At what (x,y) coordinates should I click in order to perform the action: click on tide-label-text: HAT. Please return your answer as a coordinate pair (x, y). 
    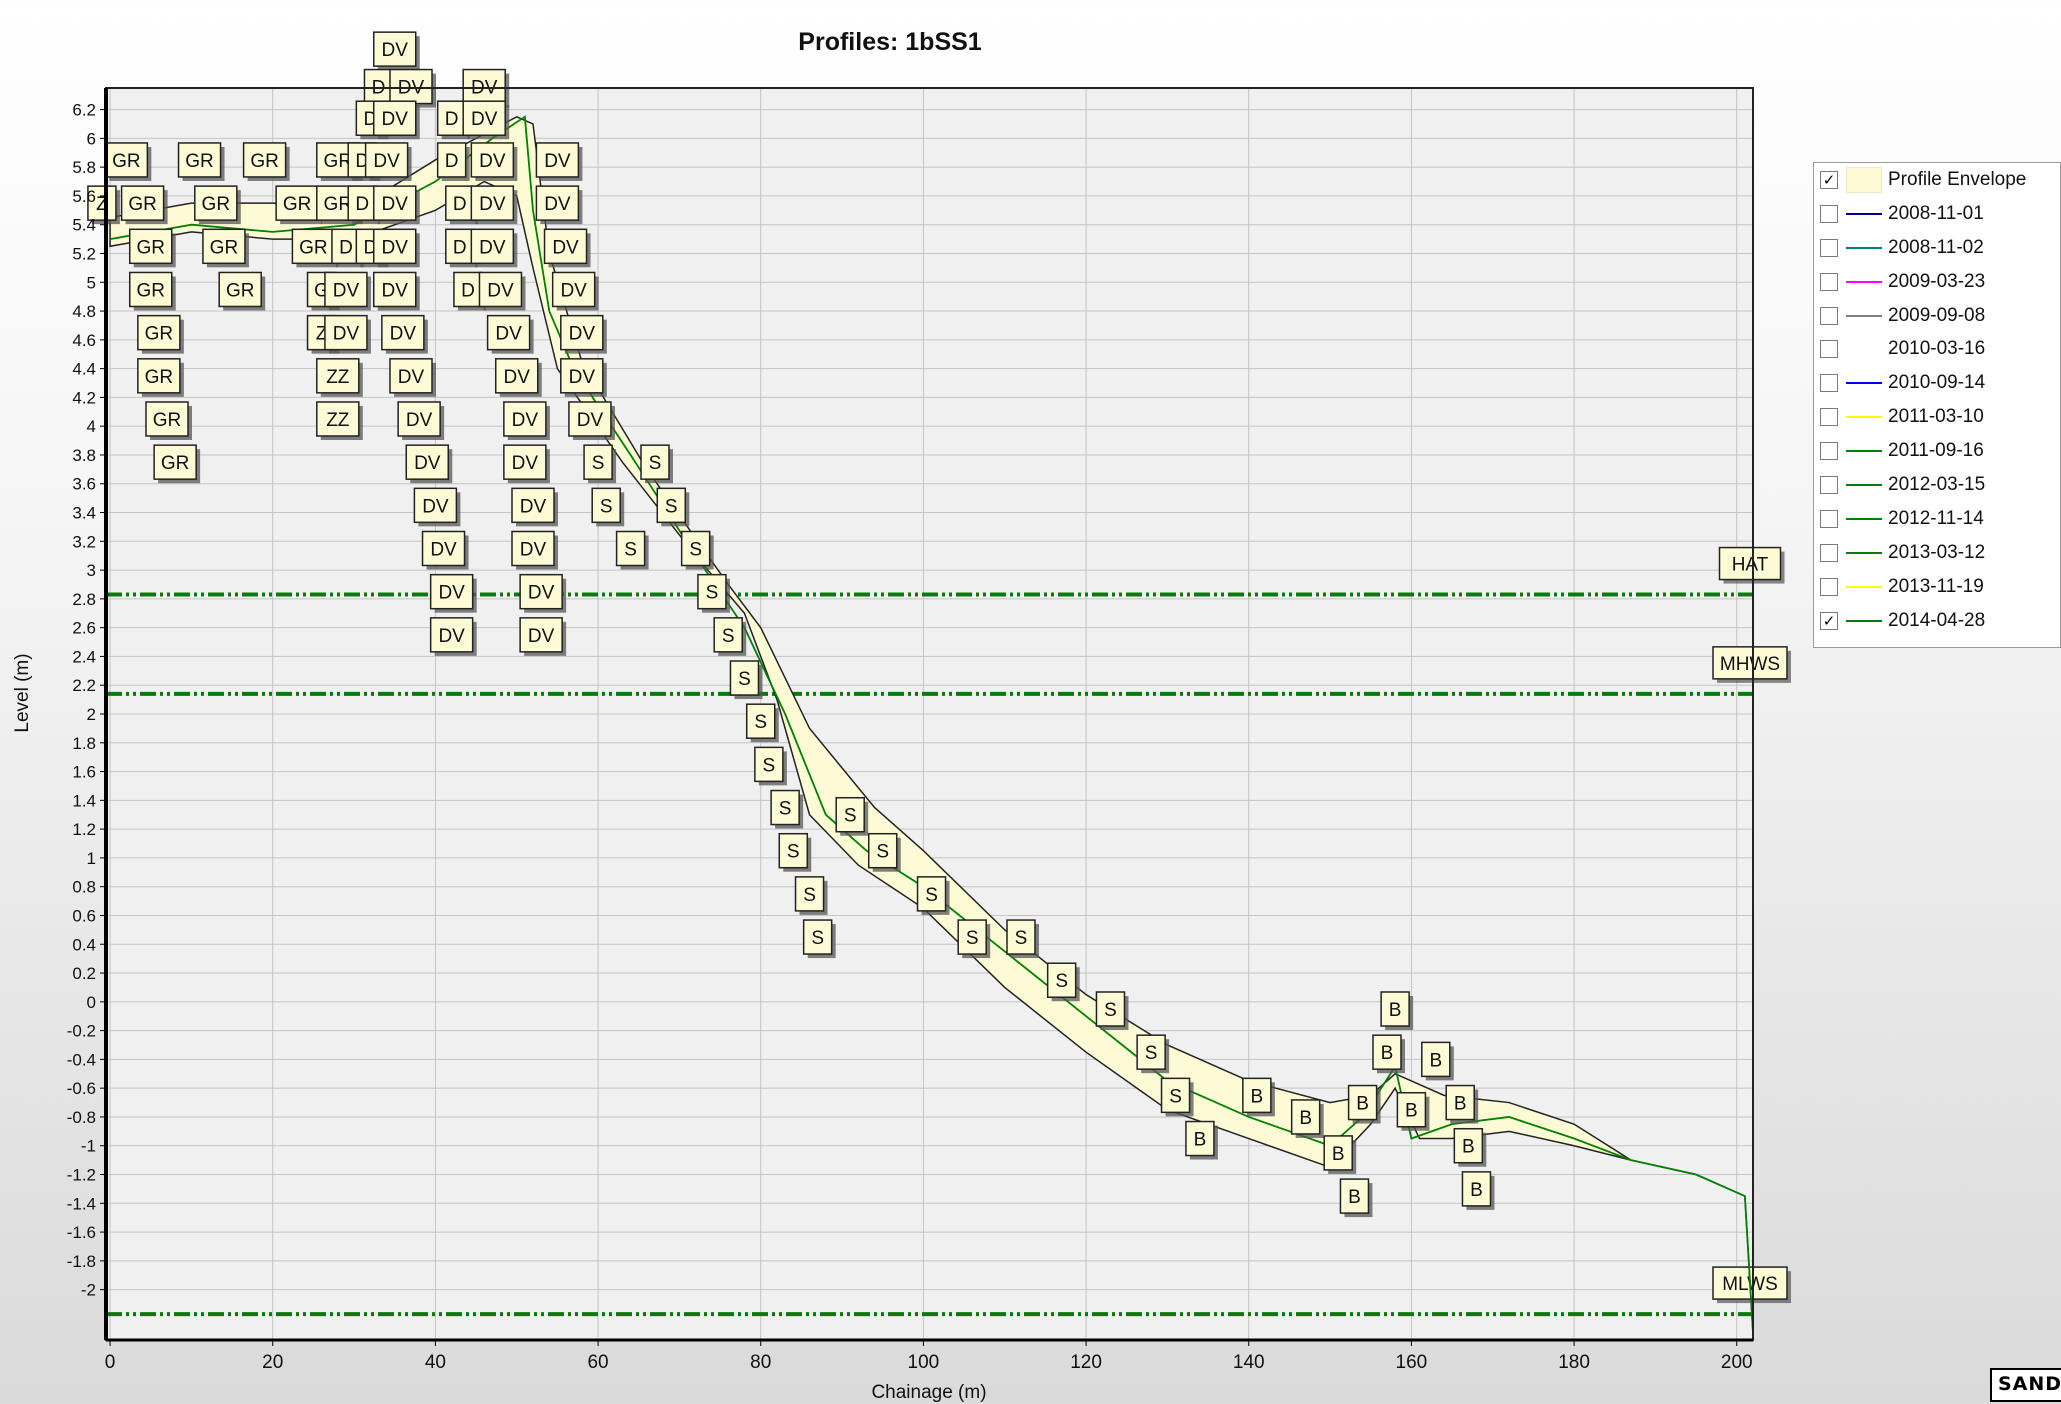
    Looking at the image, I should click on (1750, 565).